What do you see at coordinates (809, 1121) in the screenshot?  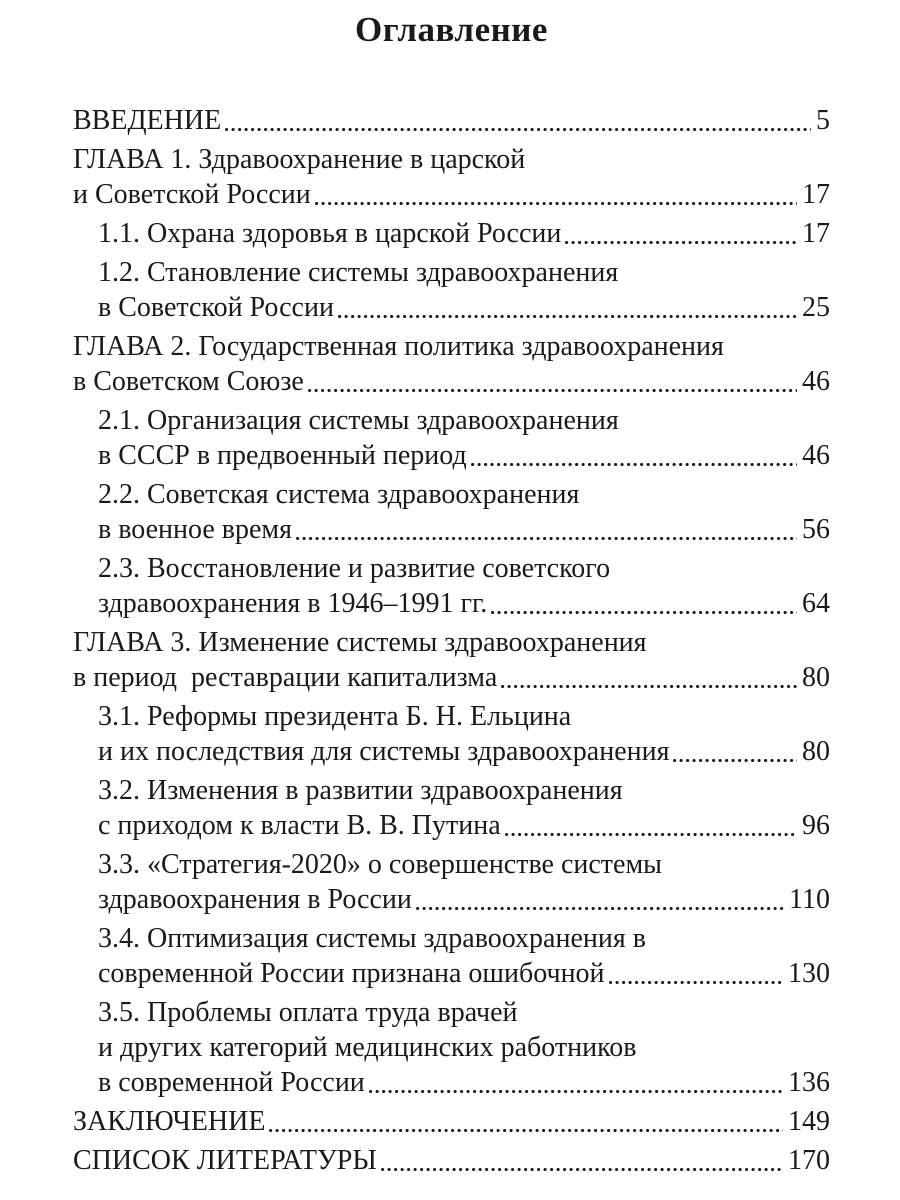 I see `page-number: 149` at bounding box center [809, 1121].